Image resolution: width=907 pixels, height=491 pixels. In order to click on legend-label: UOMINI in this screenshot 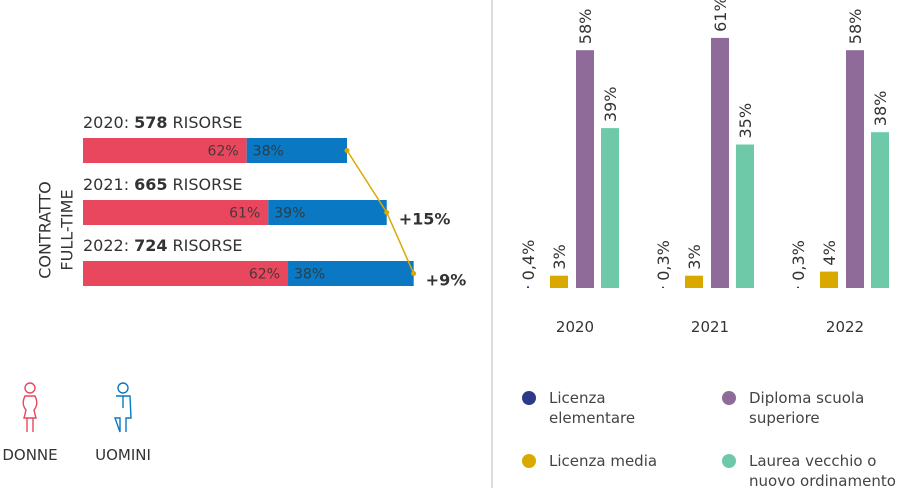, I will do `click(123, 455)`.